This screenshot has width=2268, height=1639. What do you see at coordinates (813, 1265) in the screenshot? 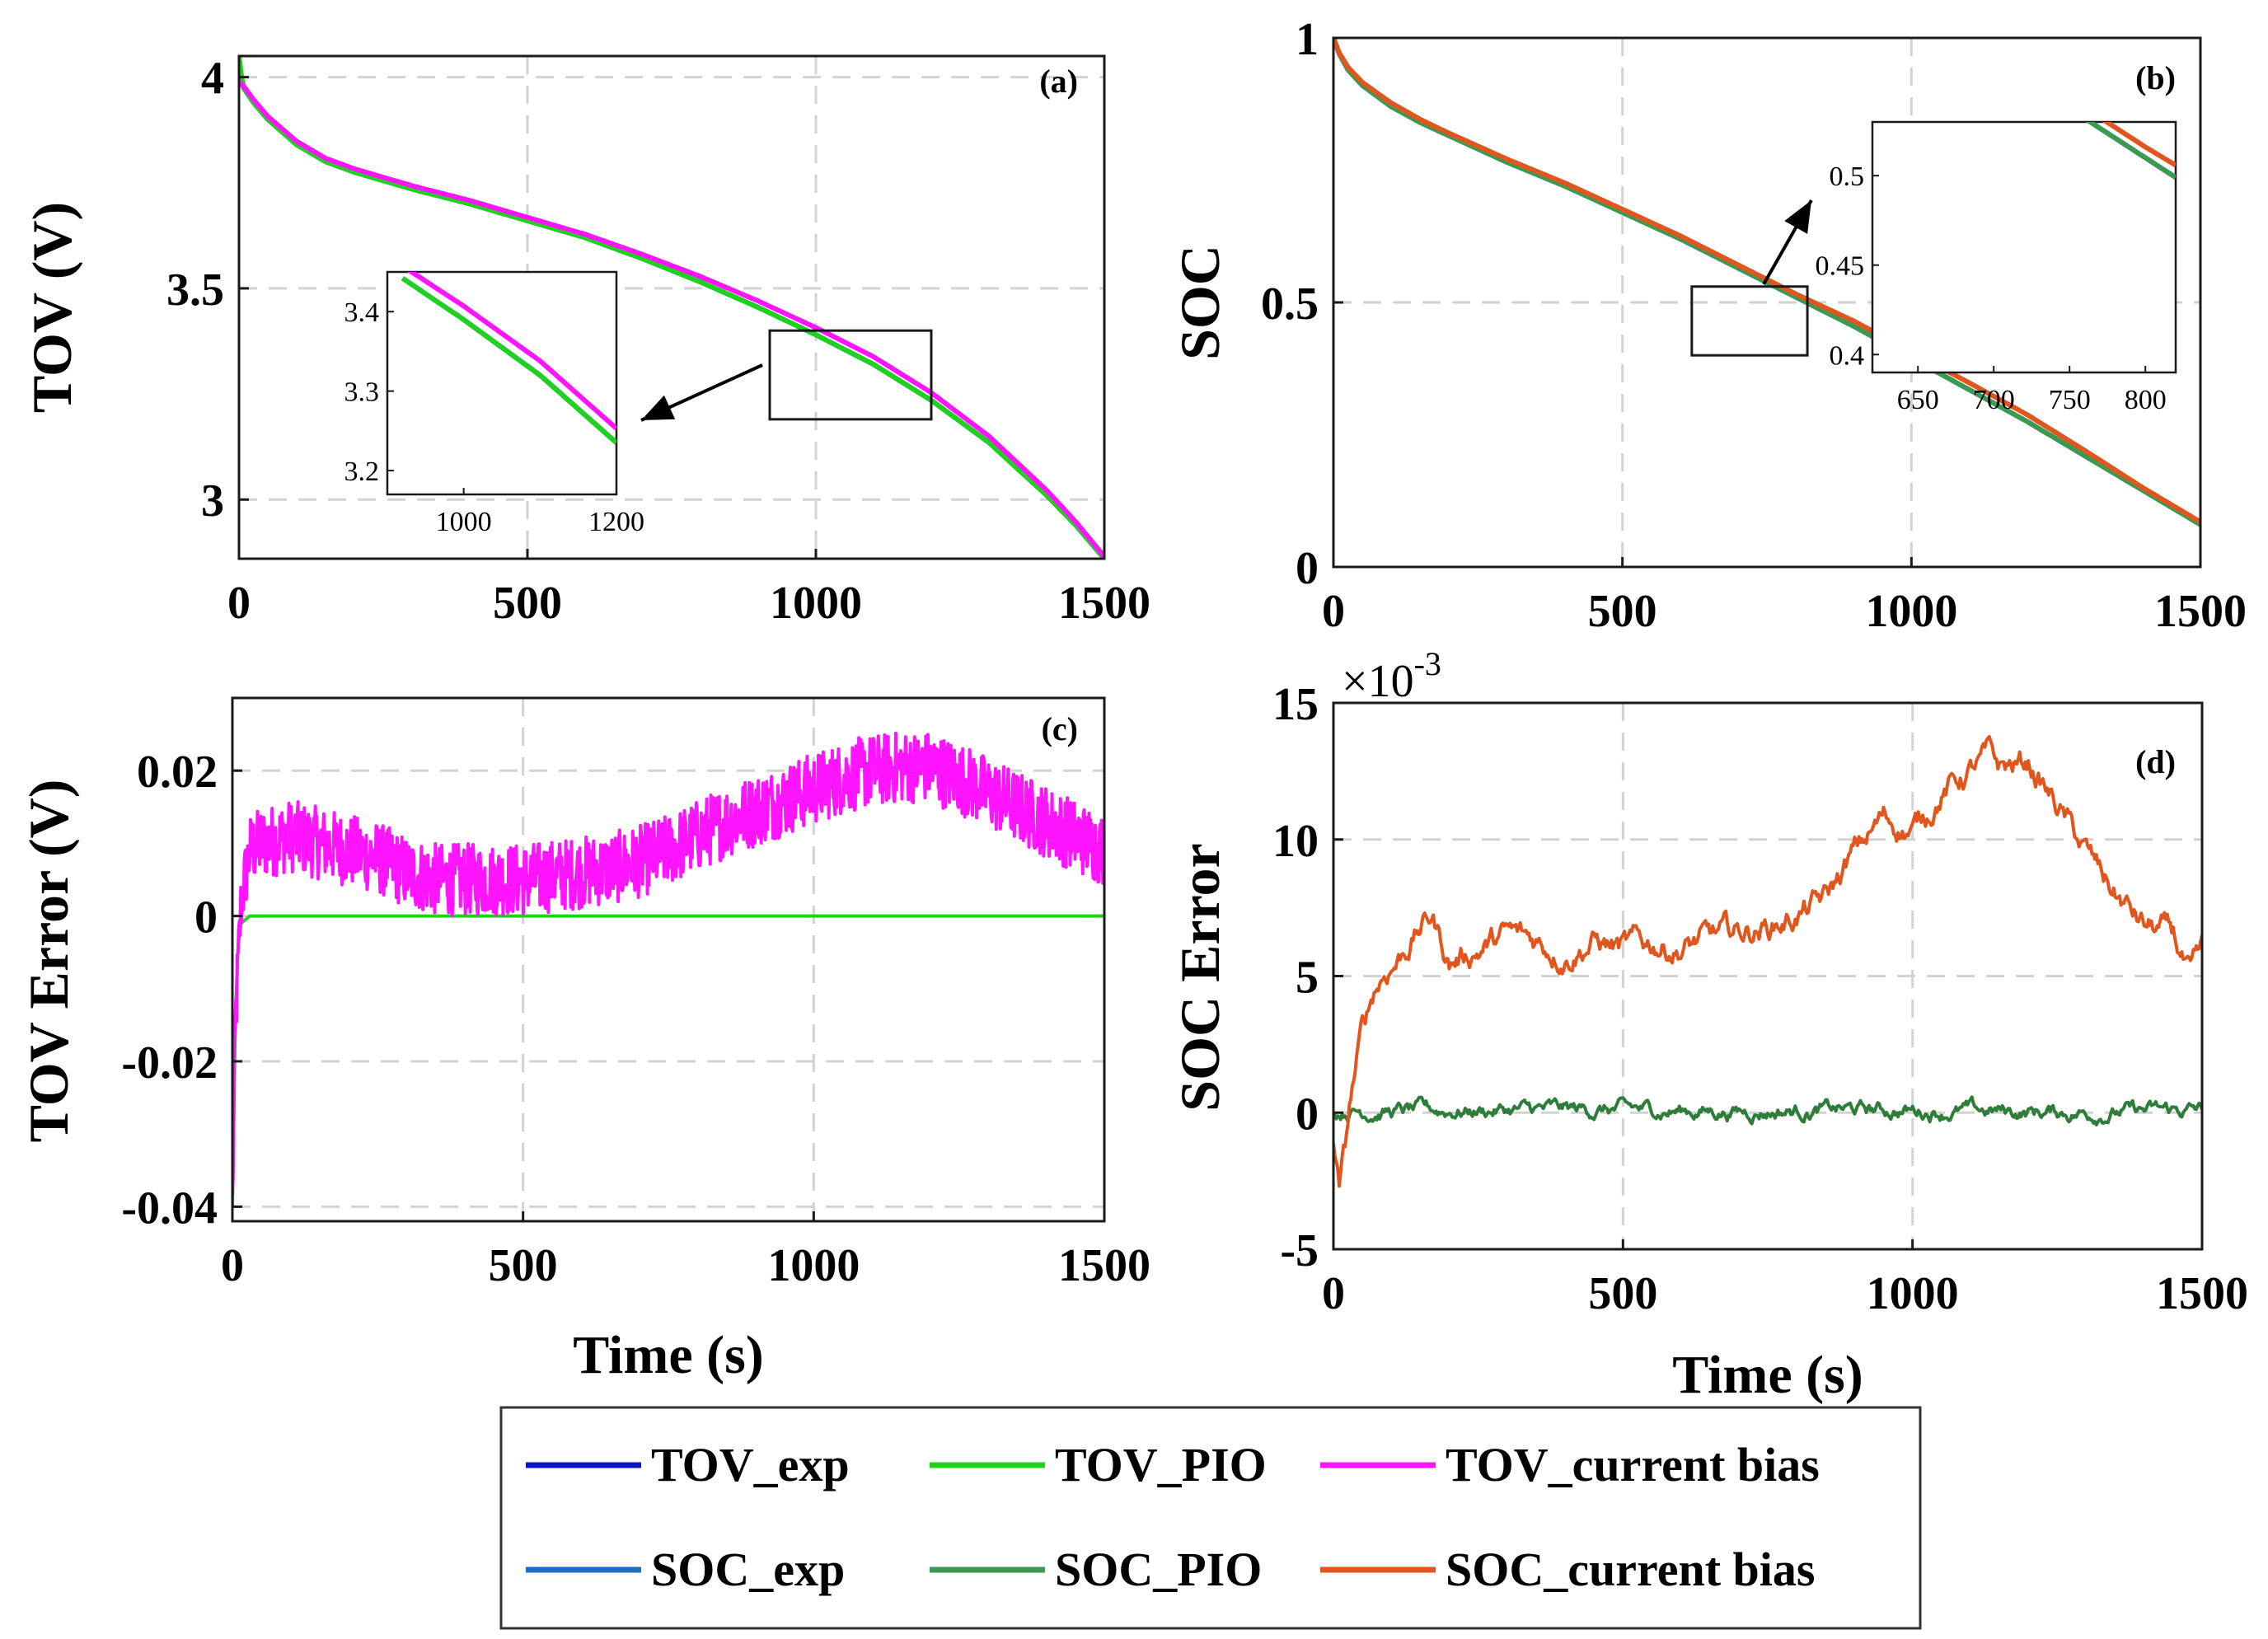
I see `panel-c-xtick-2: 1000` at bounding box center [813, 1265].